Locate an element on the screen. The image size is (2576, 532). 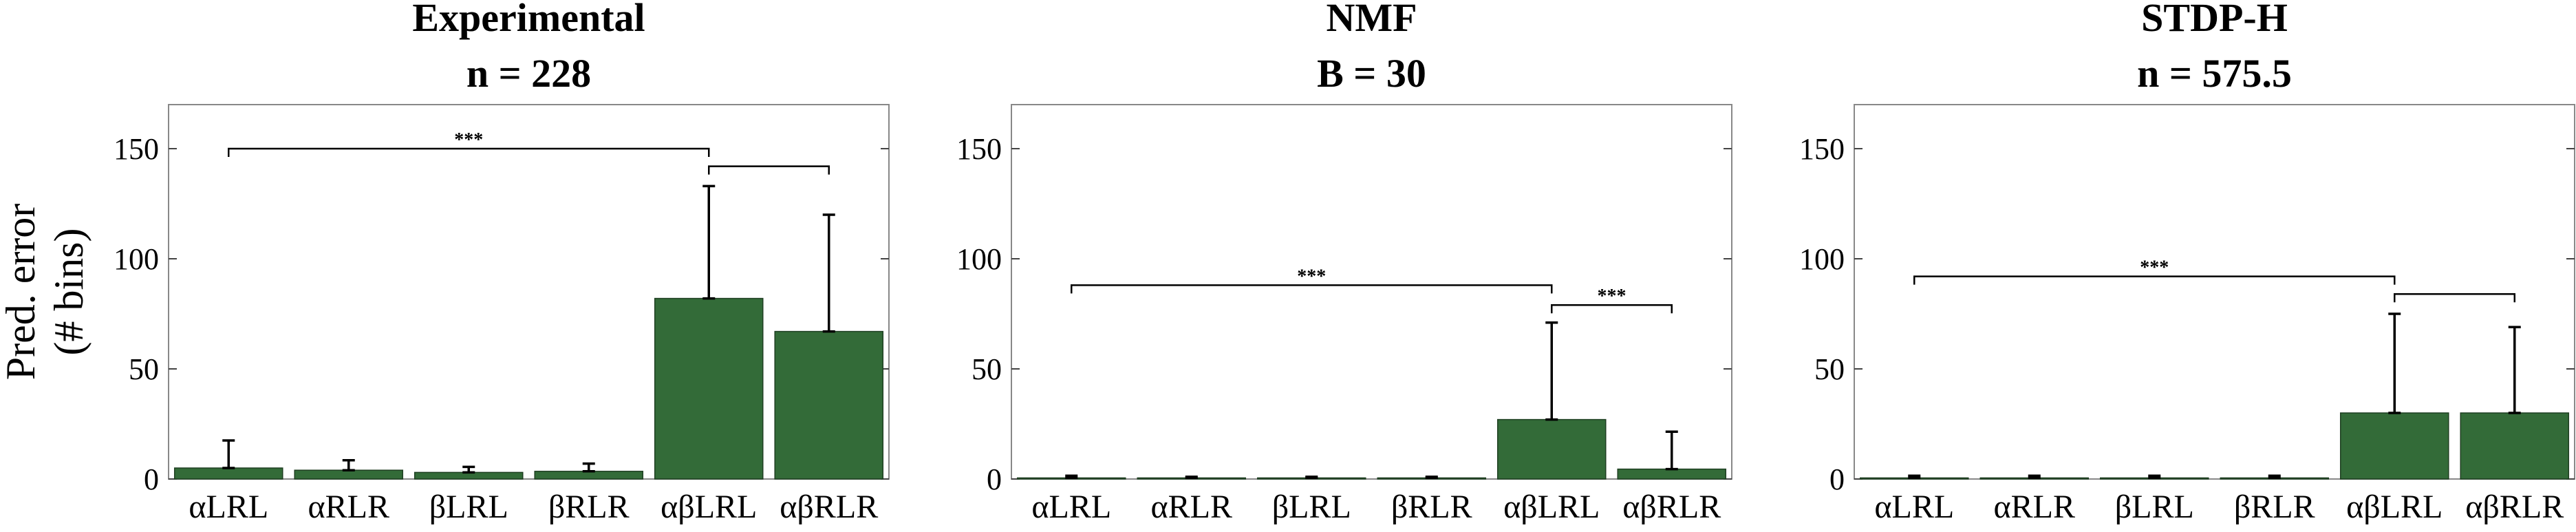
chart-subtitle: n = 228 is located at coordinates (528, 73).